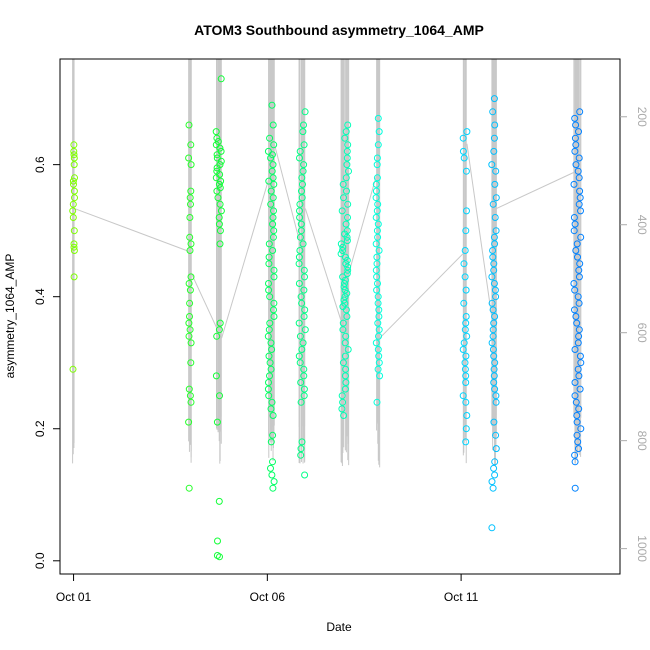 The height and width of the screenshot is (650, 650). I want to click on y-axis-label: asymmetry_1064_AMP, so click(10, 316).